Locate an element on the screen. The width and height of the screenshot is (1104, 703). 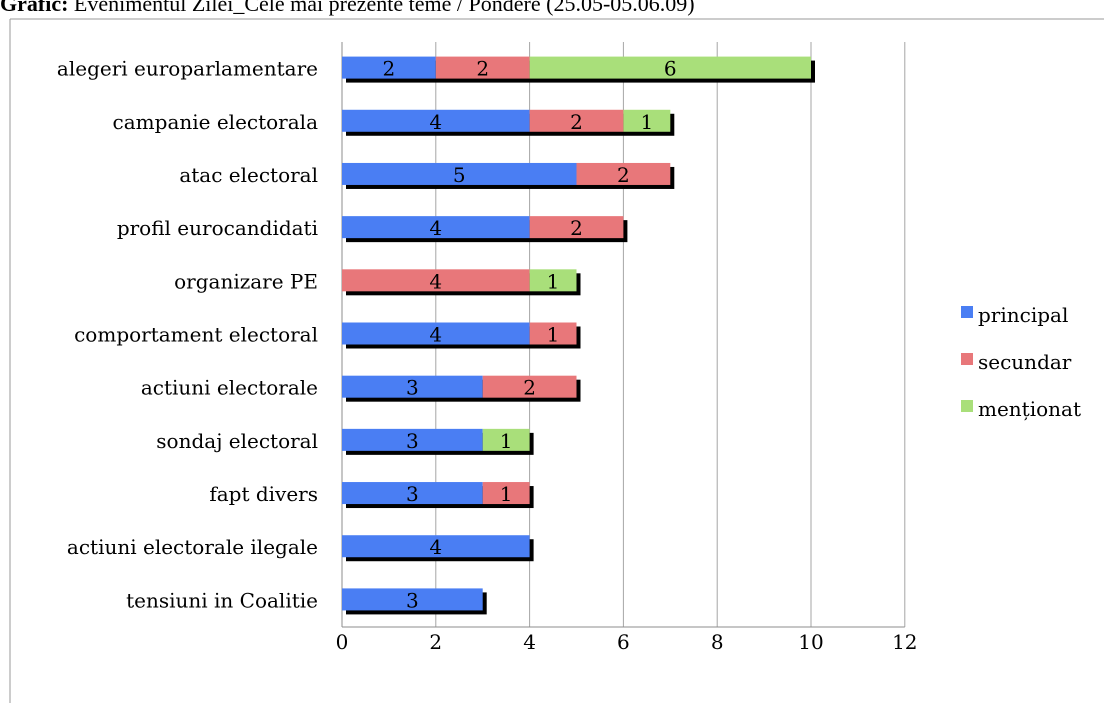
category-label: alegeri europarlamentare is located at coordinates (187, 69).